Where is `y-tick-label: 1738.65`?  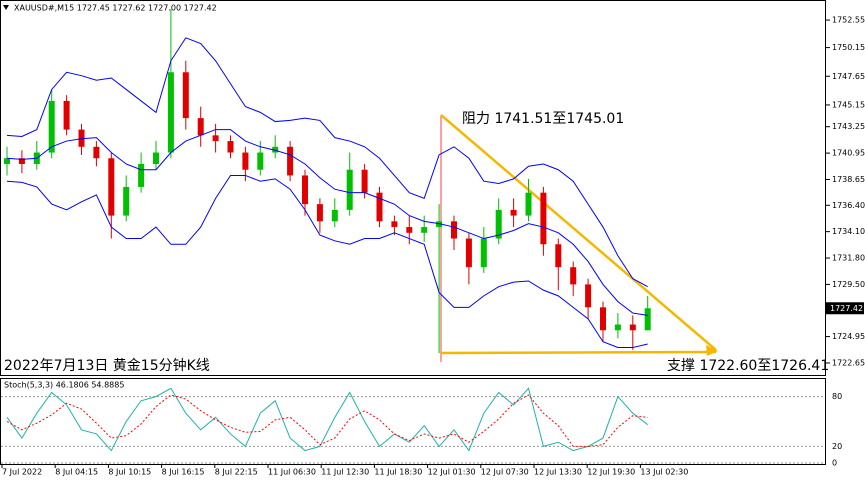
y-tick-label: 1738.65 is located at coordinates (848, 179).